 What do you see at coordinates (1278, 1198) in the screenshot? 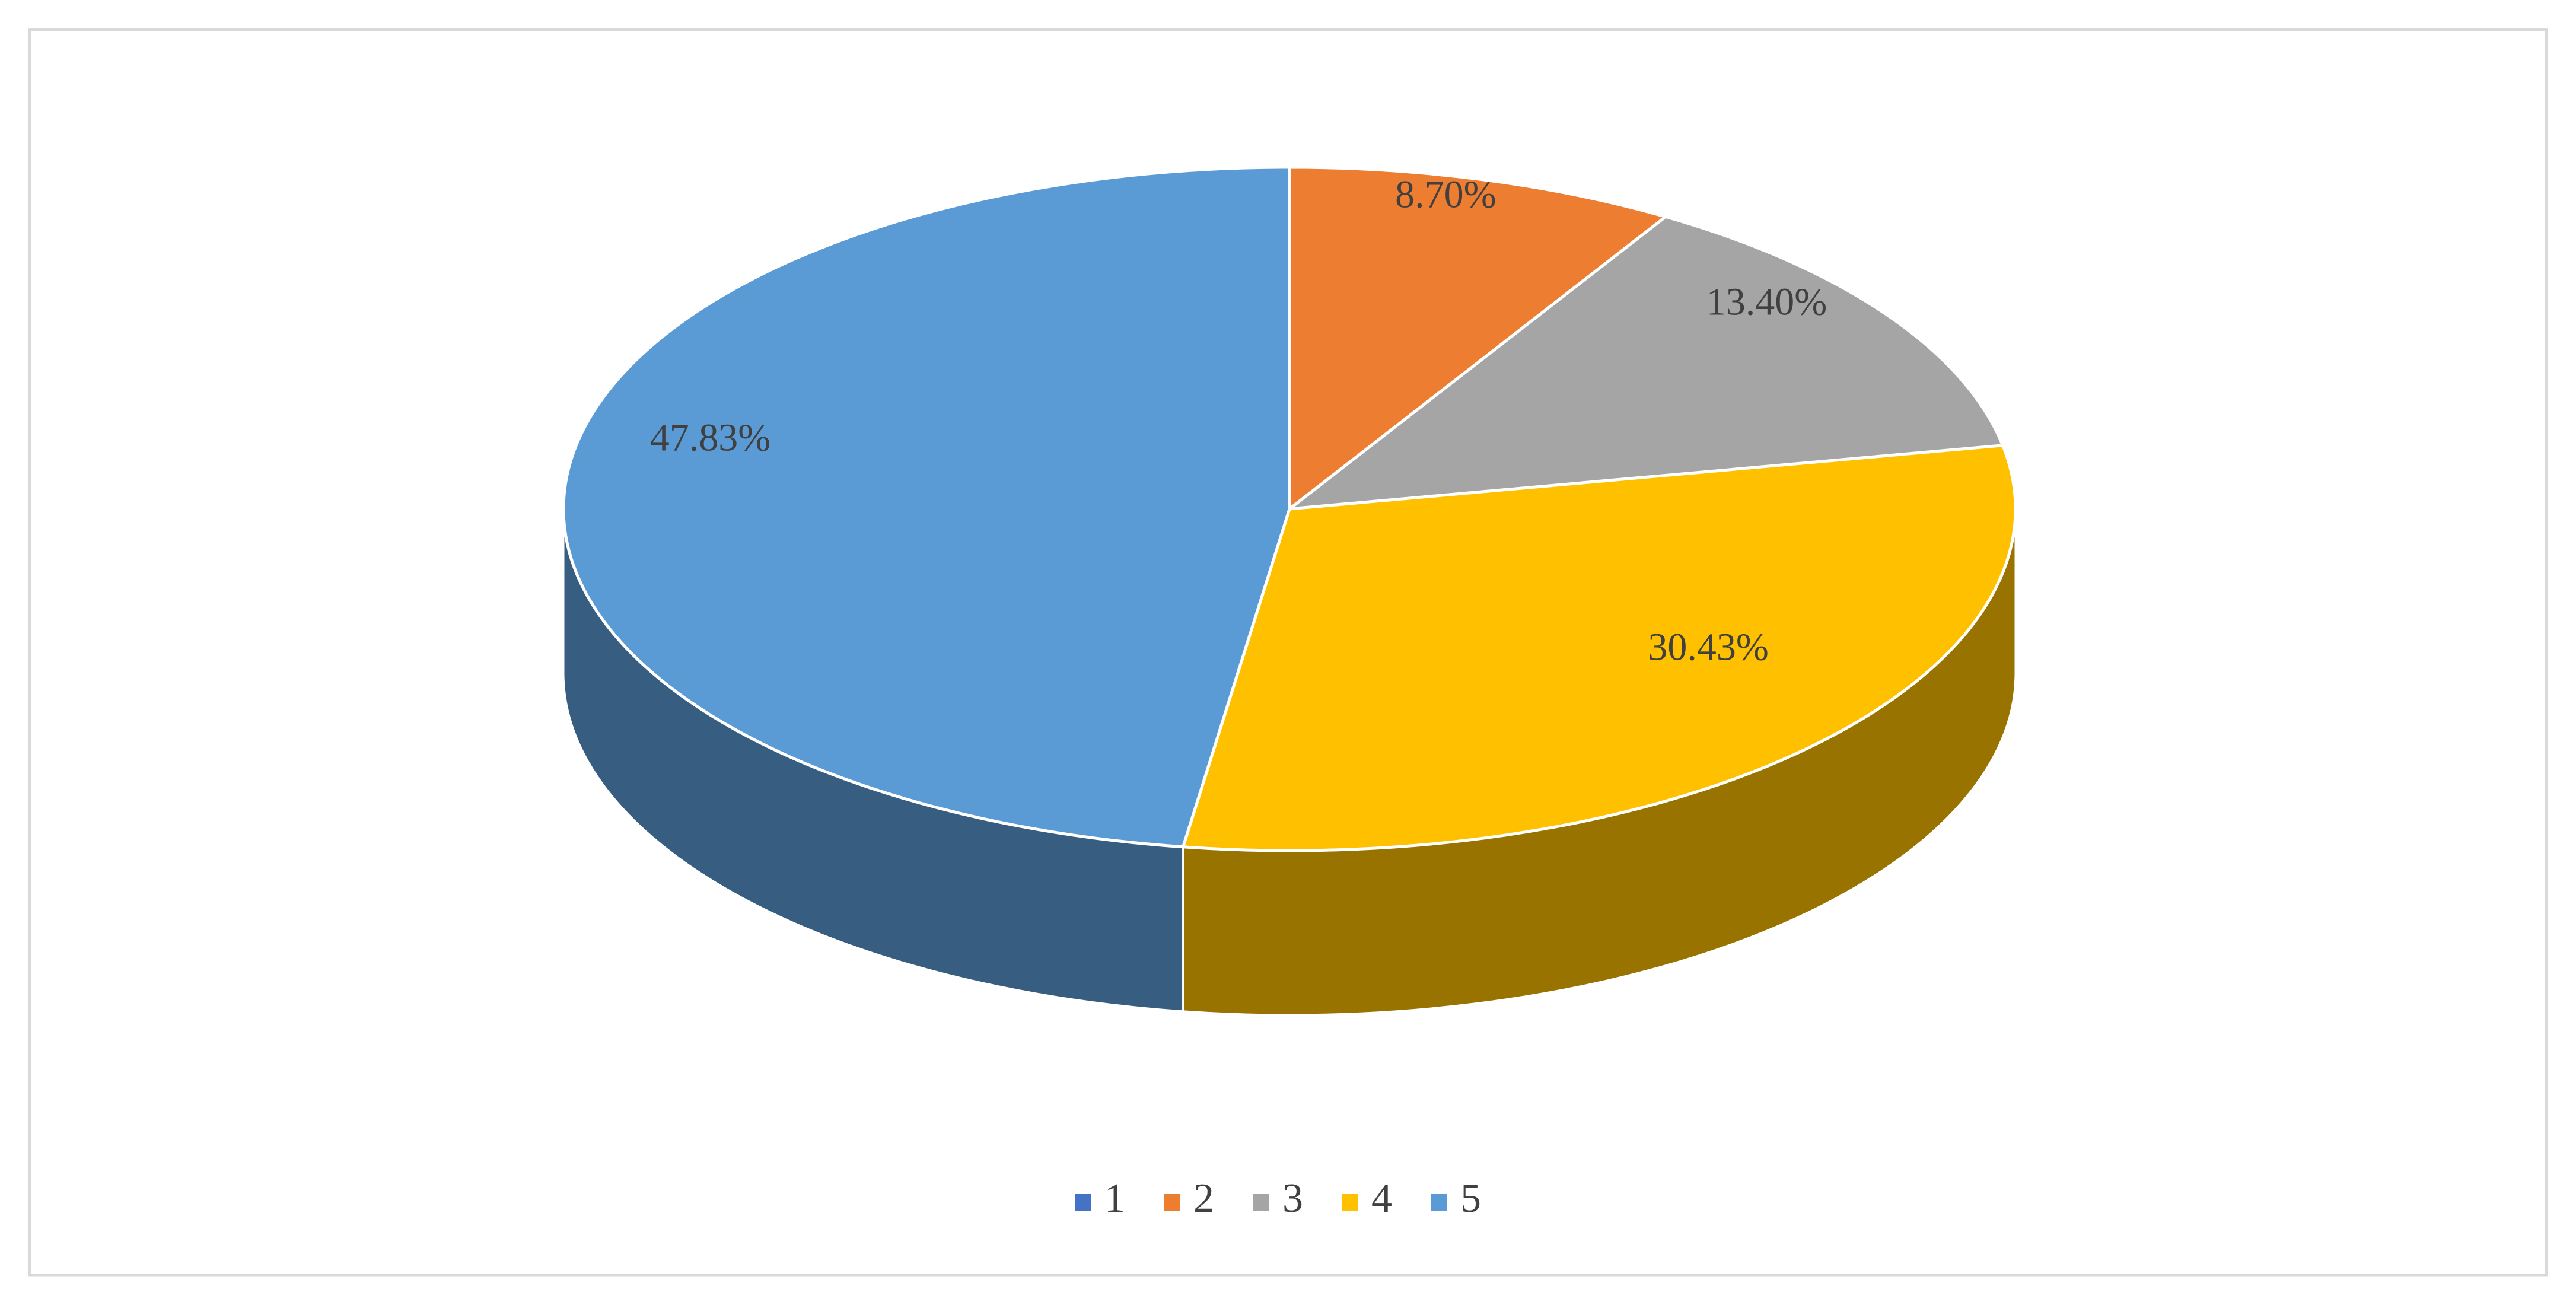
I see `legend: 1 2 3 4 5` at bounding box center [1278, 1198].